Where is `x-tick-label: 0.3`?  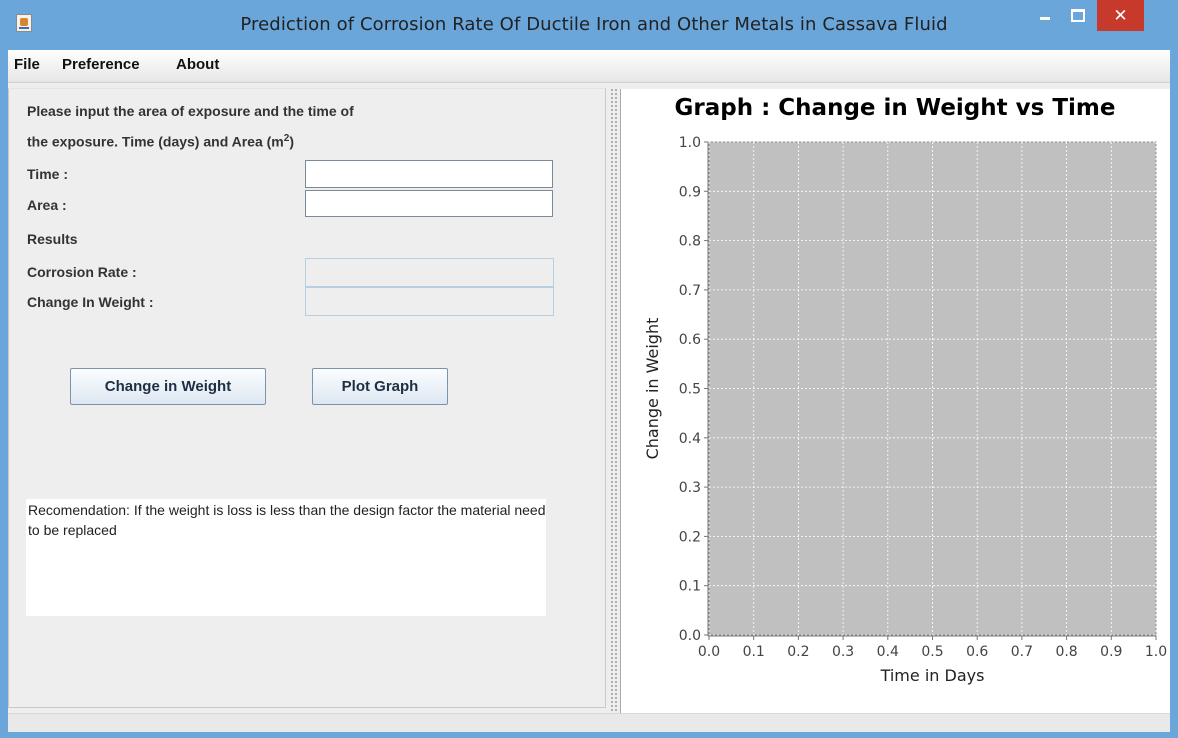 x-tick-label: 0.3 is located at coordinates (843, 652).